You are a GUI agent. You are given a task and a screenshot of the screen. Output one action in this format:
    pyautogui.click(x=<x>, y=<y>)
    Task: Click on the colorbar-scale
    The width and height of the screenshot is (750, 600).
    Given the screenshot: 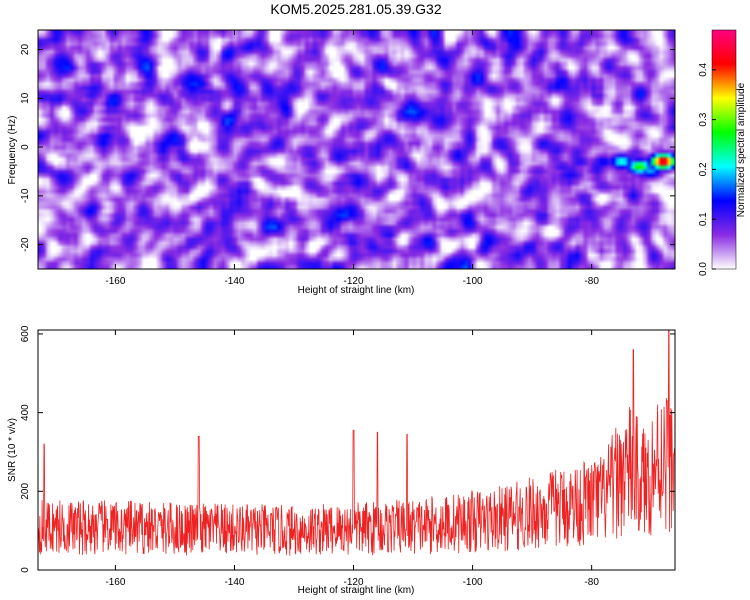 What is the action you would take?
    pyautogui.click(x=724, y=149)
    